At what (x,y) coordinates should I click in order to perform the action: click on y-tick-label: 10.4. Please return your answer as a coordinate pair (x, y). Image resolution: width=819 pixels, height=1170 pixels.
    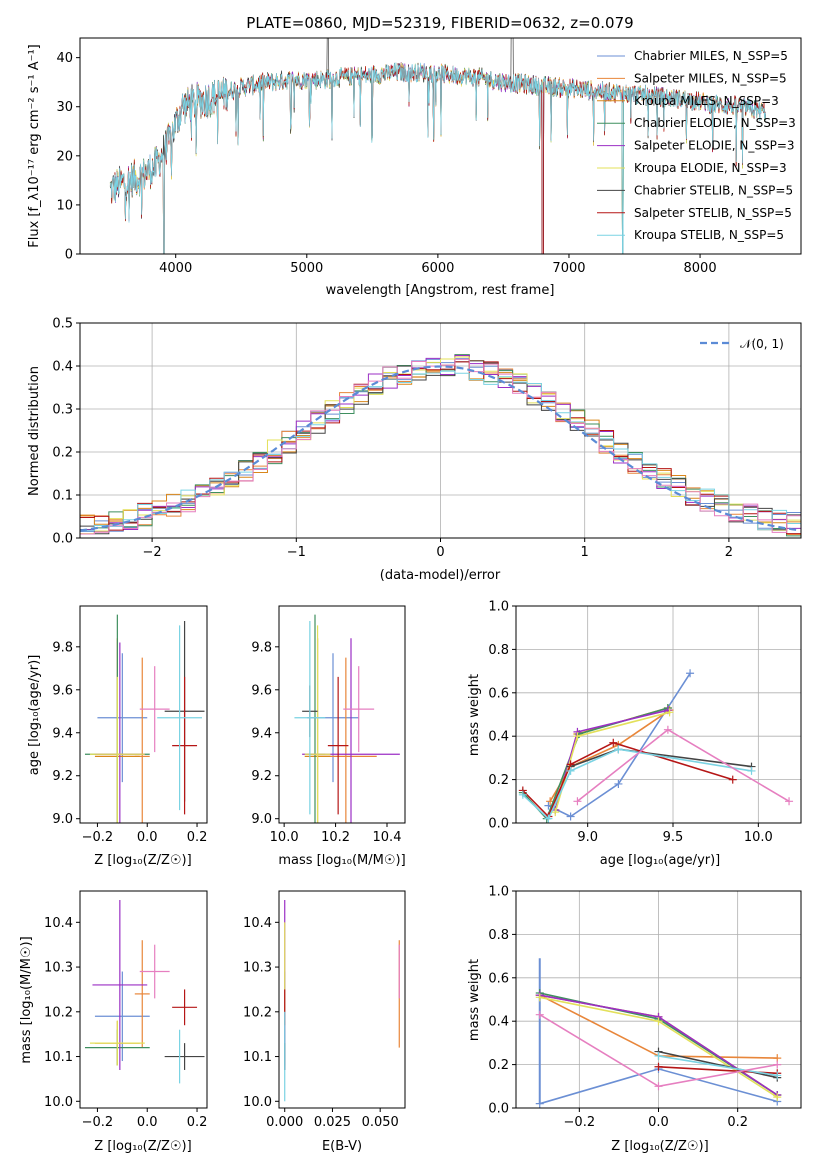
    Looking at the image, I should click on (257, 923).